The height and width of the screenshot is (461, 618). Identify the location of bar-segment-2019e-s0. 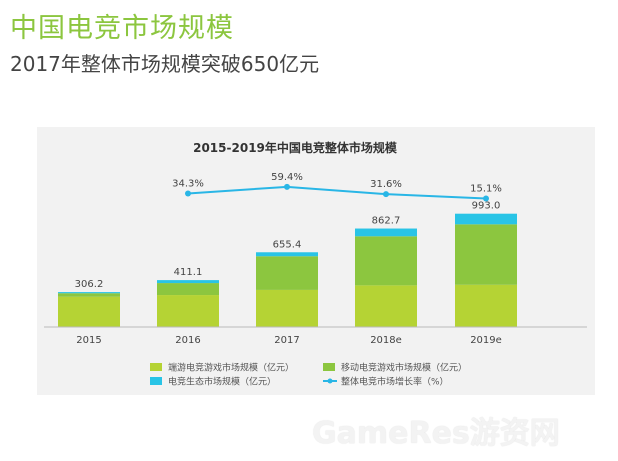
(486, 305).